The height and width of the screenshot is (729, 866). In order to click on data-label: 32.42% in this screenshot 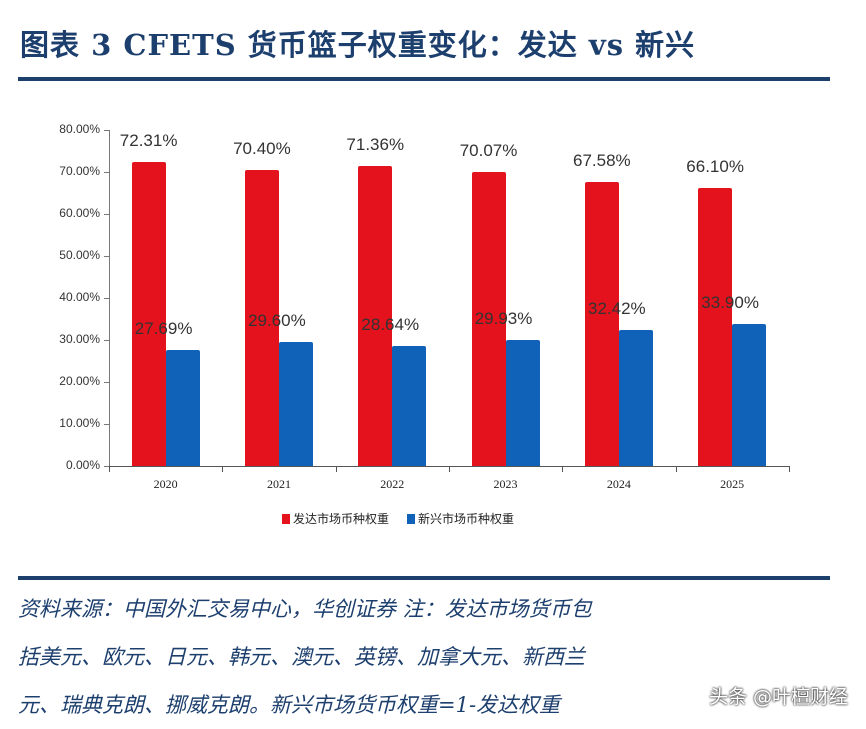, I will do `click(617, 308)`.